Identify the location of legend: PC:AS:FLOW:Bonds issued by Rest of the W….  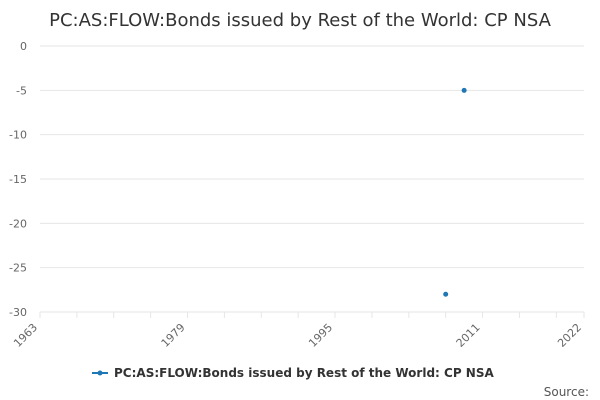
(293, 373).